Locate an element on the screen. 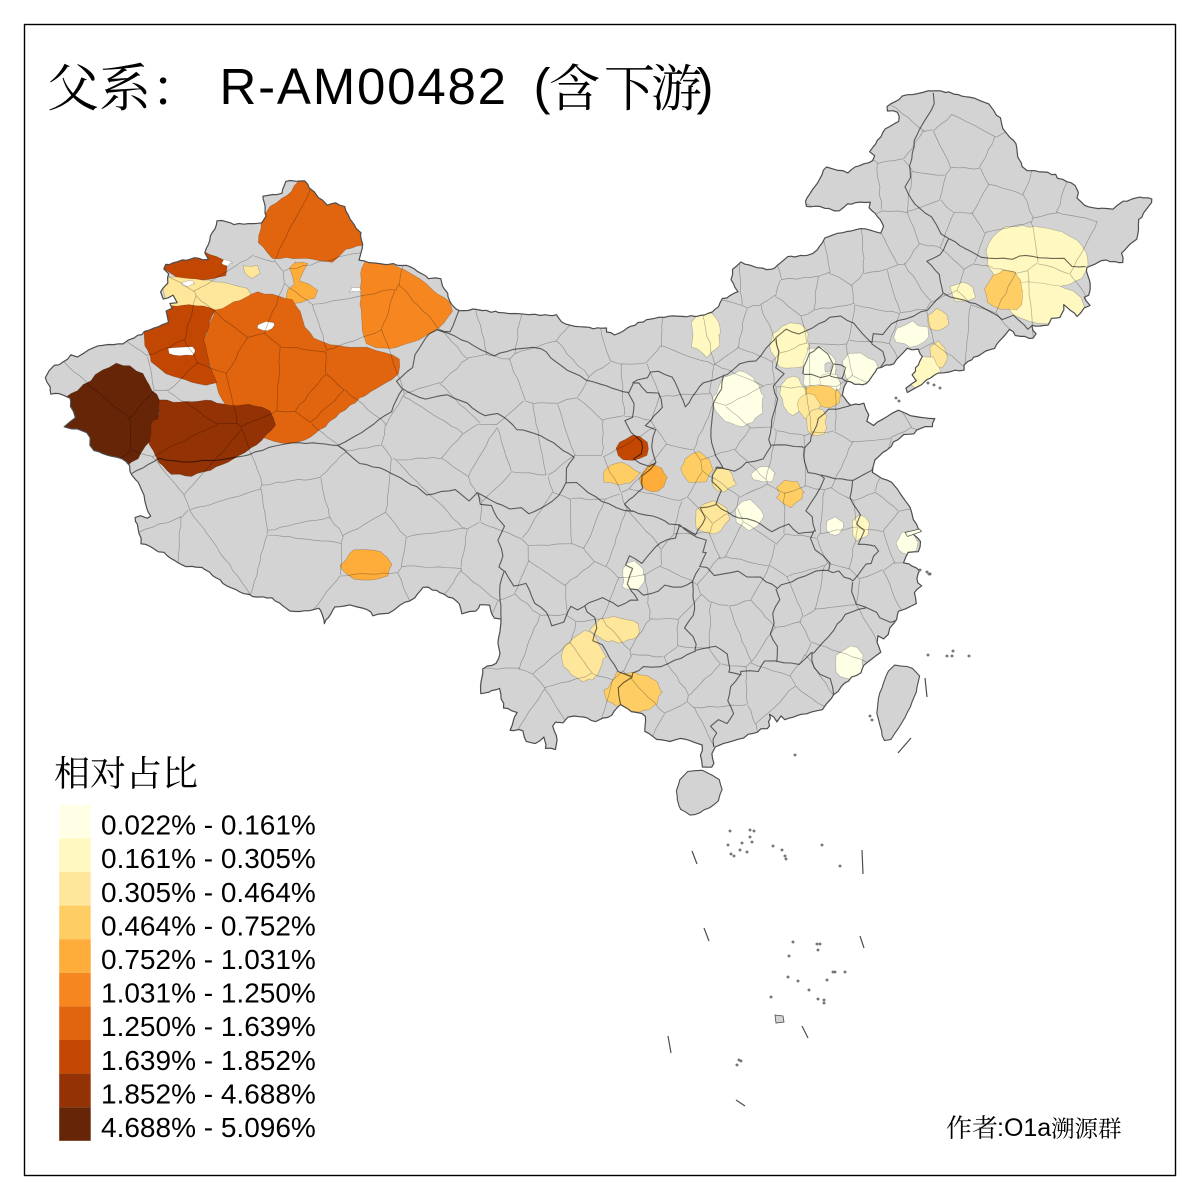 Image resolution: width=1200 pixels, height=1200 pixels. svg-text: 0.161% - 0.305% is located at coordinates (208, 858).